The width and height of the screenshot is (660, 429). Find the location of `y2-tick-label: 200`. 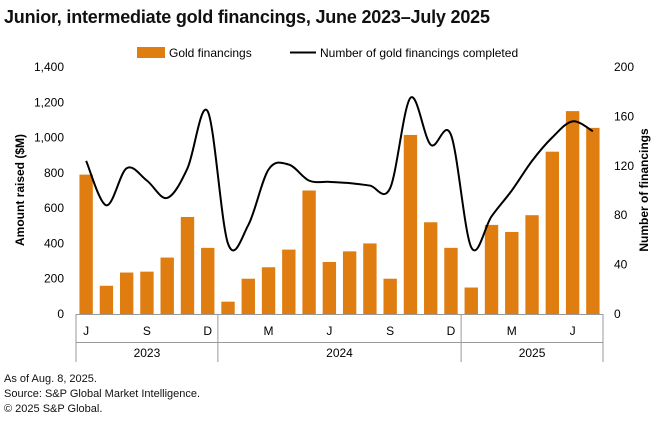

y2-tick-label: 200 is located at coordinates (624, 67).